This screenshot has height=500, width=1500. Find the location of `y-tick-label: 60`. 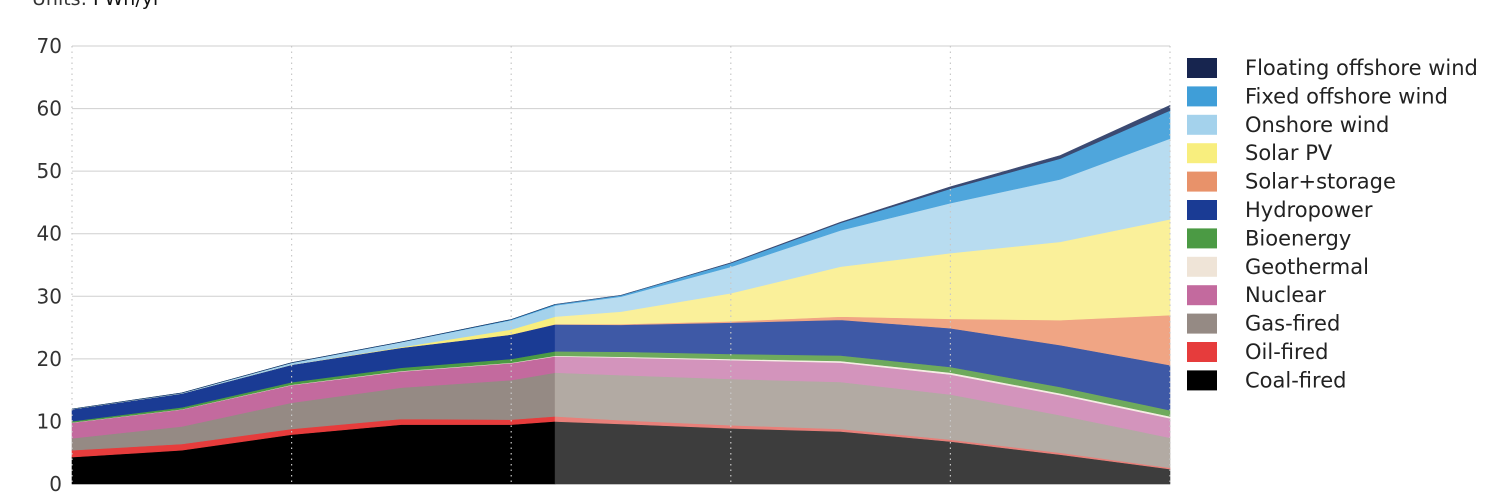

y-tick-label: 60 is located at coordinates (49, 109).